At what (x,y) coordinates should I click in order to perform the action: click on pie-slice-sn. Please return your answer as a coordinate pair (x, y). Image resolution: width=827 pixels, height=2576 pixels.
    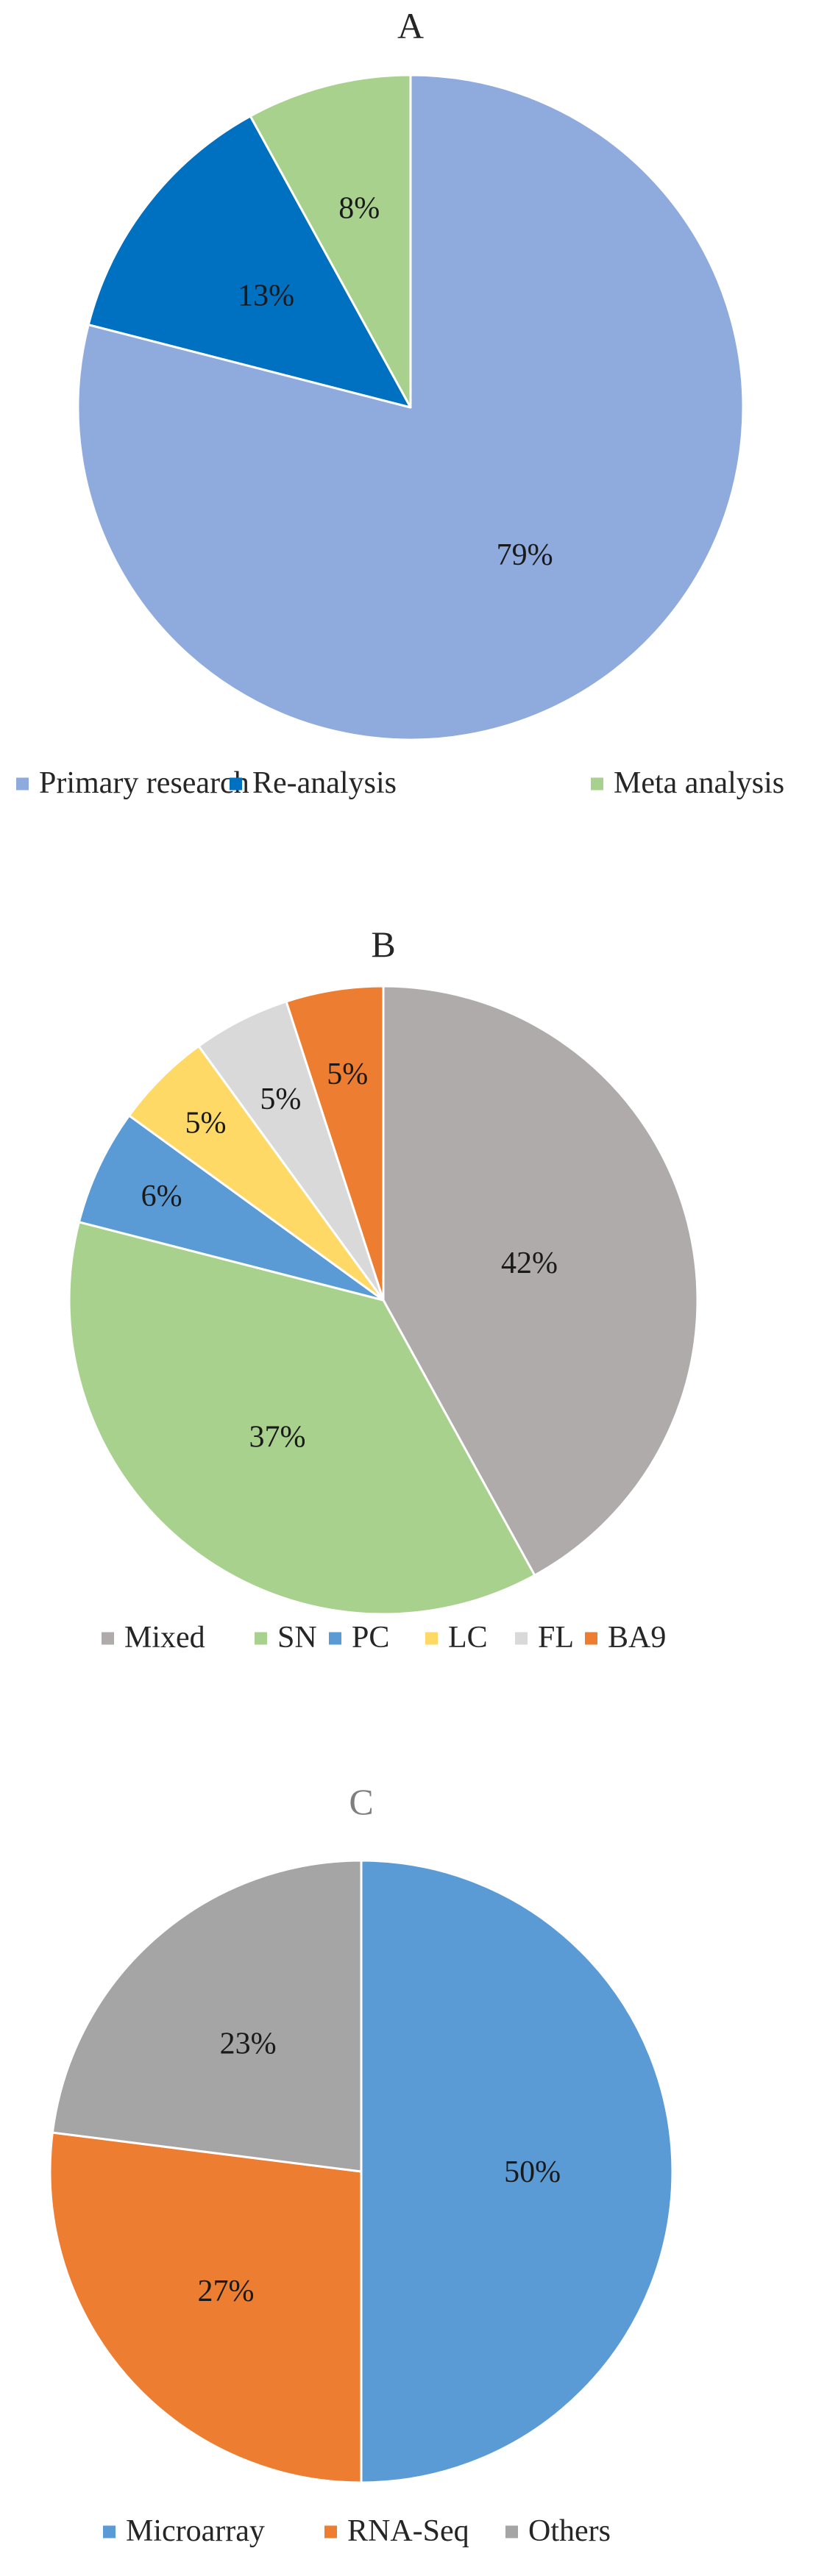
    Looking at the image, I should click on (302, 1418).